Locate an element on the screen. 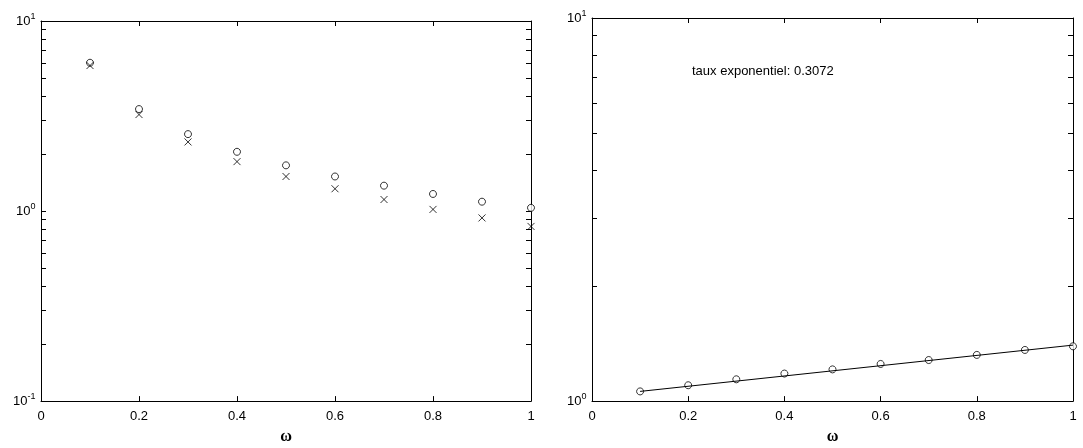 Image resolution: width=1083 pixels, height=448 pixels. annotation: taux exponentiel: 0.3072 is located at coordinates (763, 70).